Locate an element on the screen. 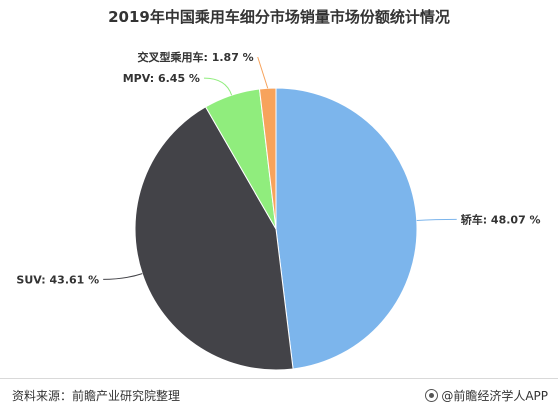 The image size is (558, 410). source-note: 资料来源：前瞻产业研究院整理 is located at coordinates (96, 396).